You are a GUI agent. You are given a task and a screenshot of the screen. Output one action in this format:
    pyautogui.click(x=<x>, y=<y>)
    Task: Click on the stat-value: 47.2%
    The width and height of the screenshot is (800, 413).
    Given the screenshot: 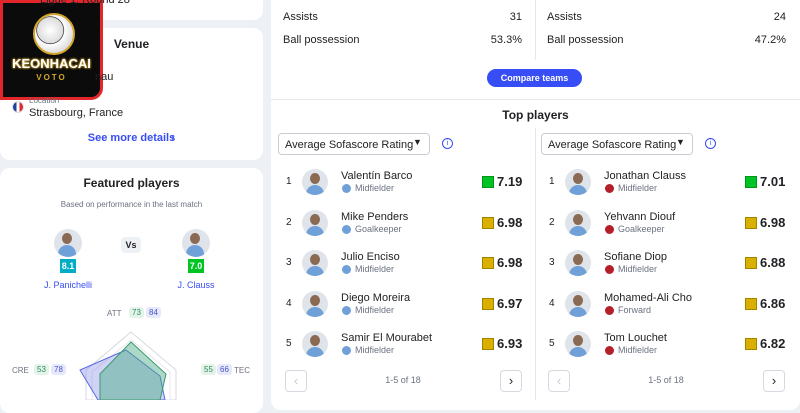 What is the action you would take?
    pyautogui.click(x=770, y=40)
    